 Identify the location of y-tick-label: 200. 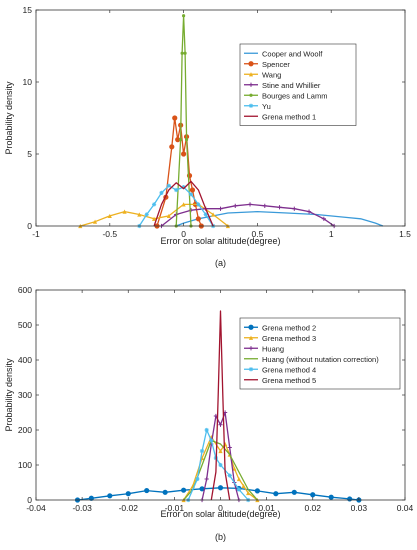
(25, 430).